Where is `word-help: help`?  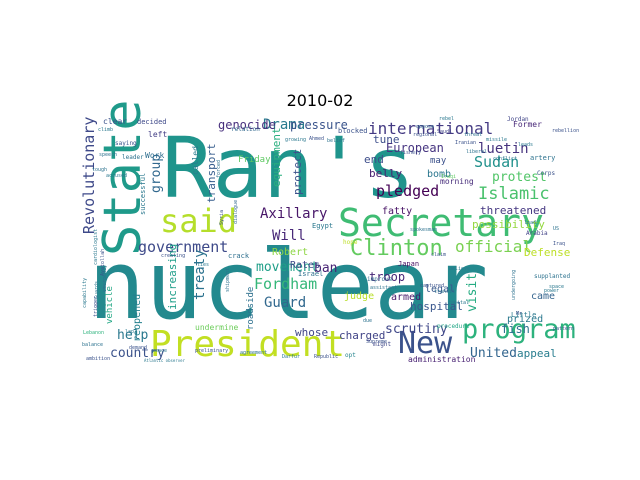 word-help: help is located at coordinates (132, 335).